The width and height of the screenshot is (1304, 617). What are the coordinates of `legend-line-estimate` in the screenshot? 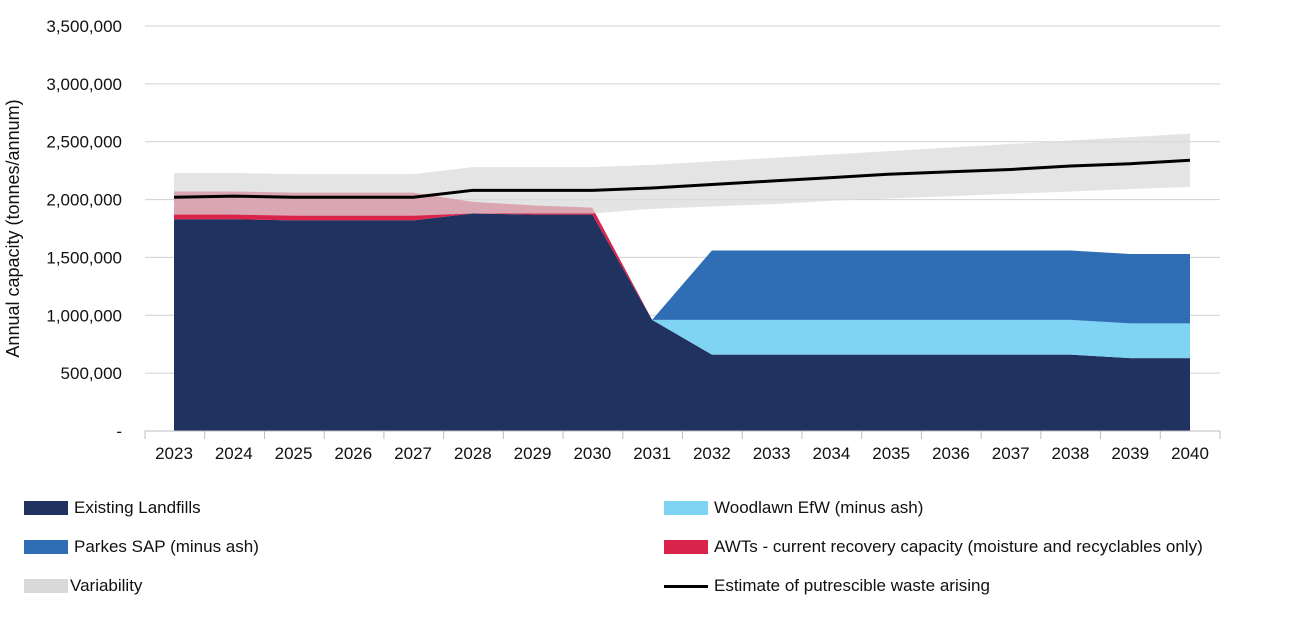 It's located at (686, 586).